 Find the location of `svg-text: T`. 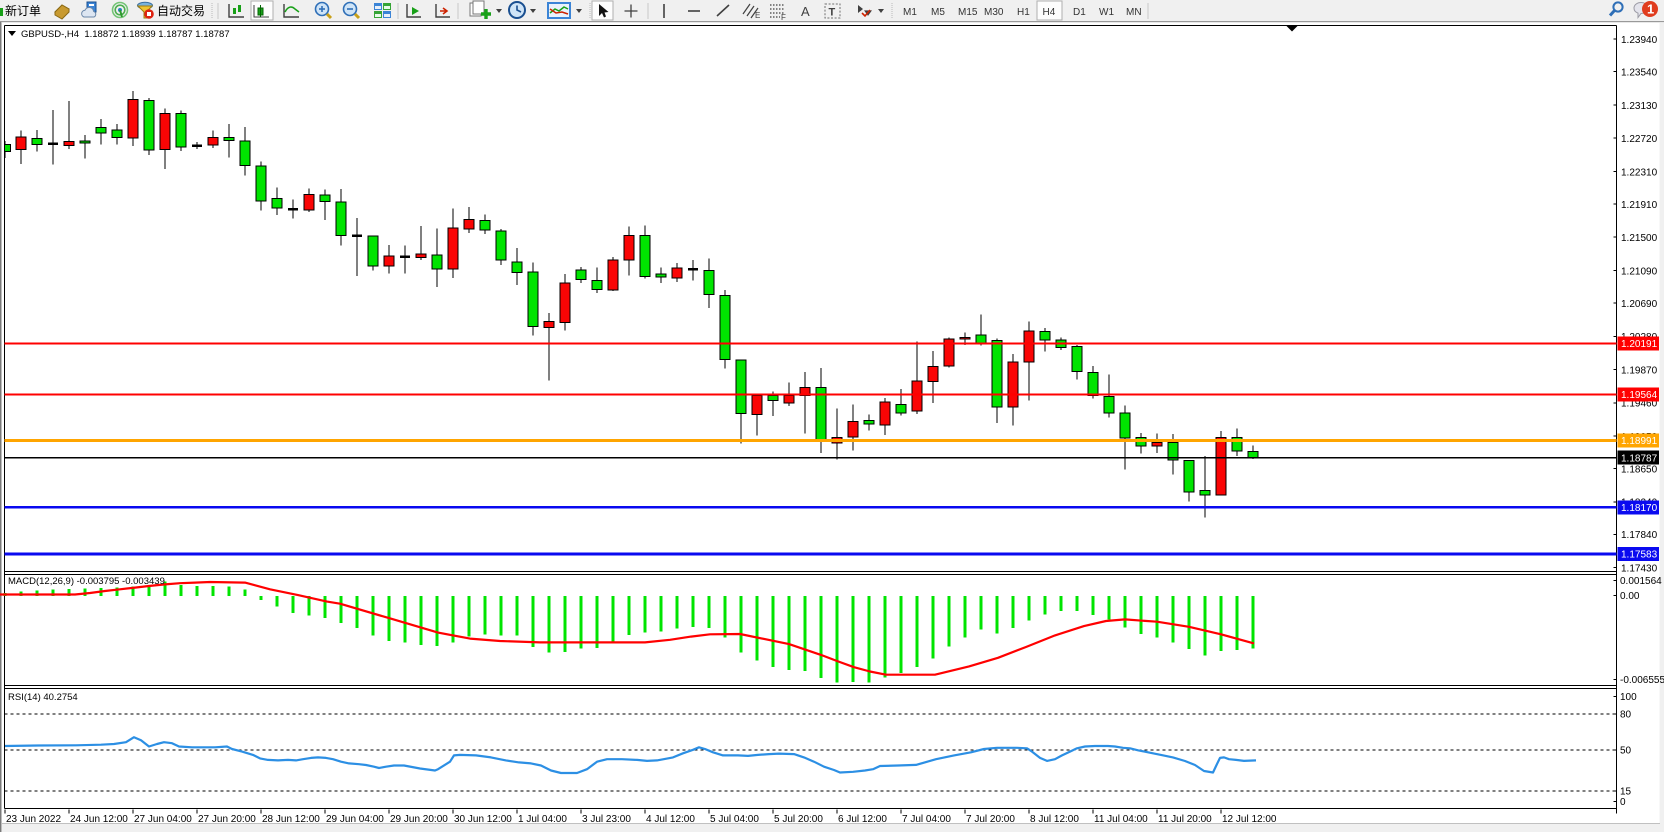

svg-text: T is located at coordinates (832, 13).